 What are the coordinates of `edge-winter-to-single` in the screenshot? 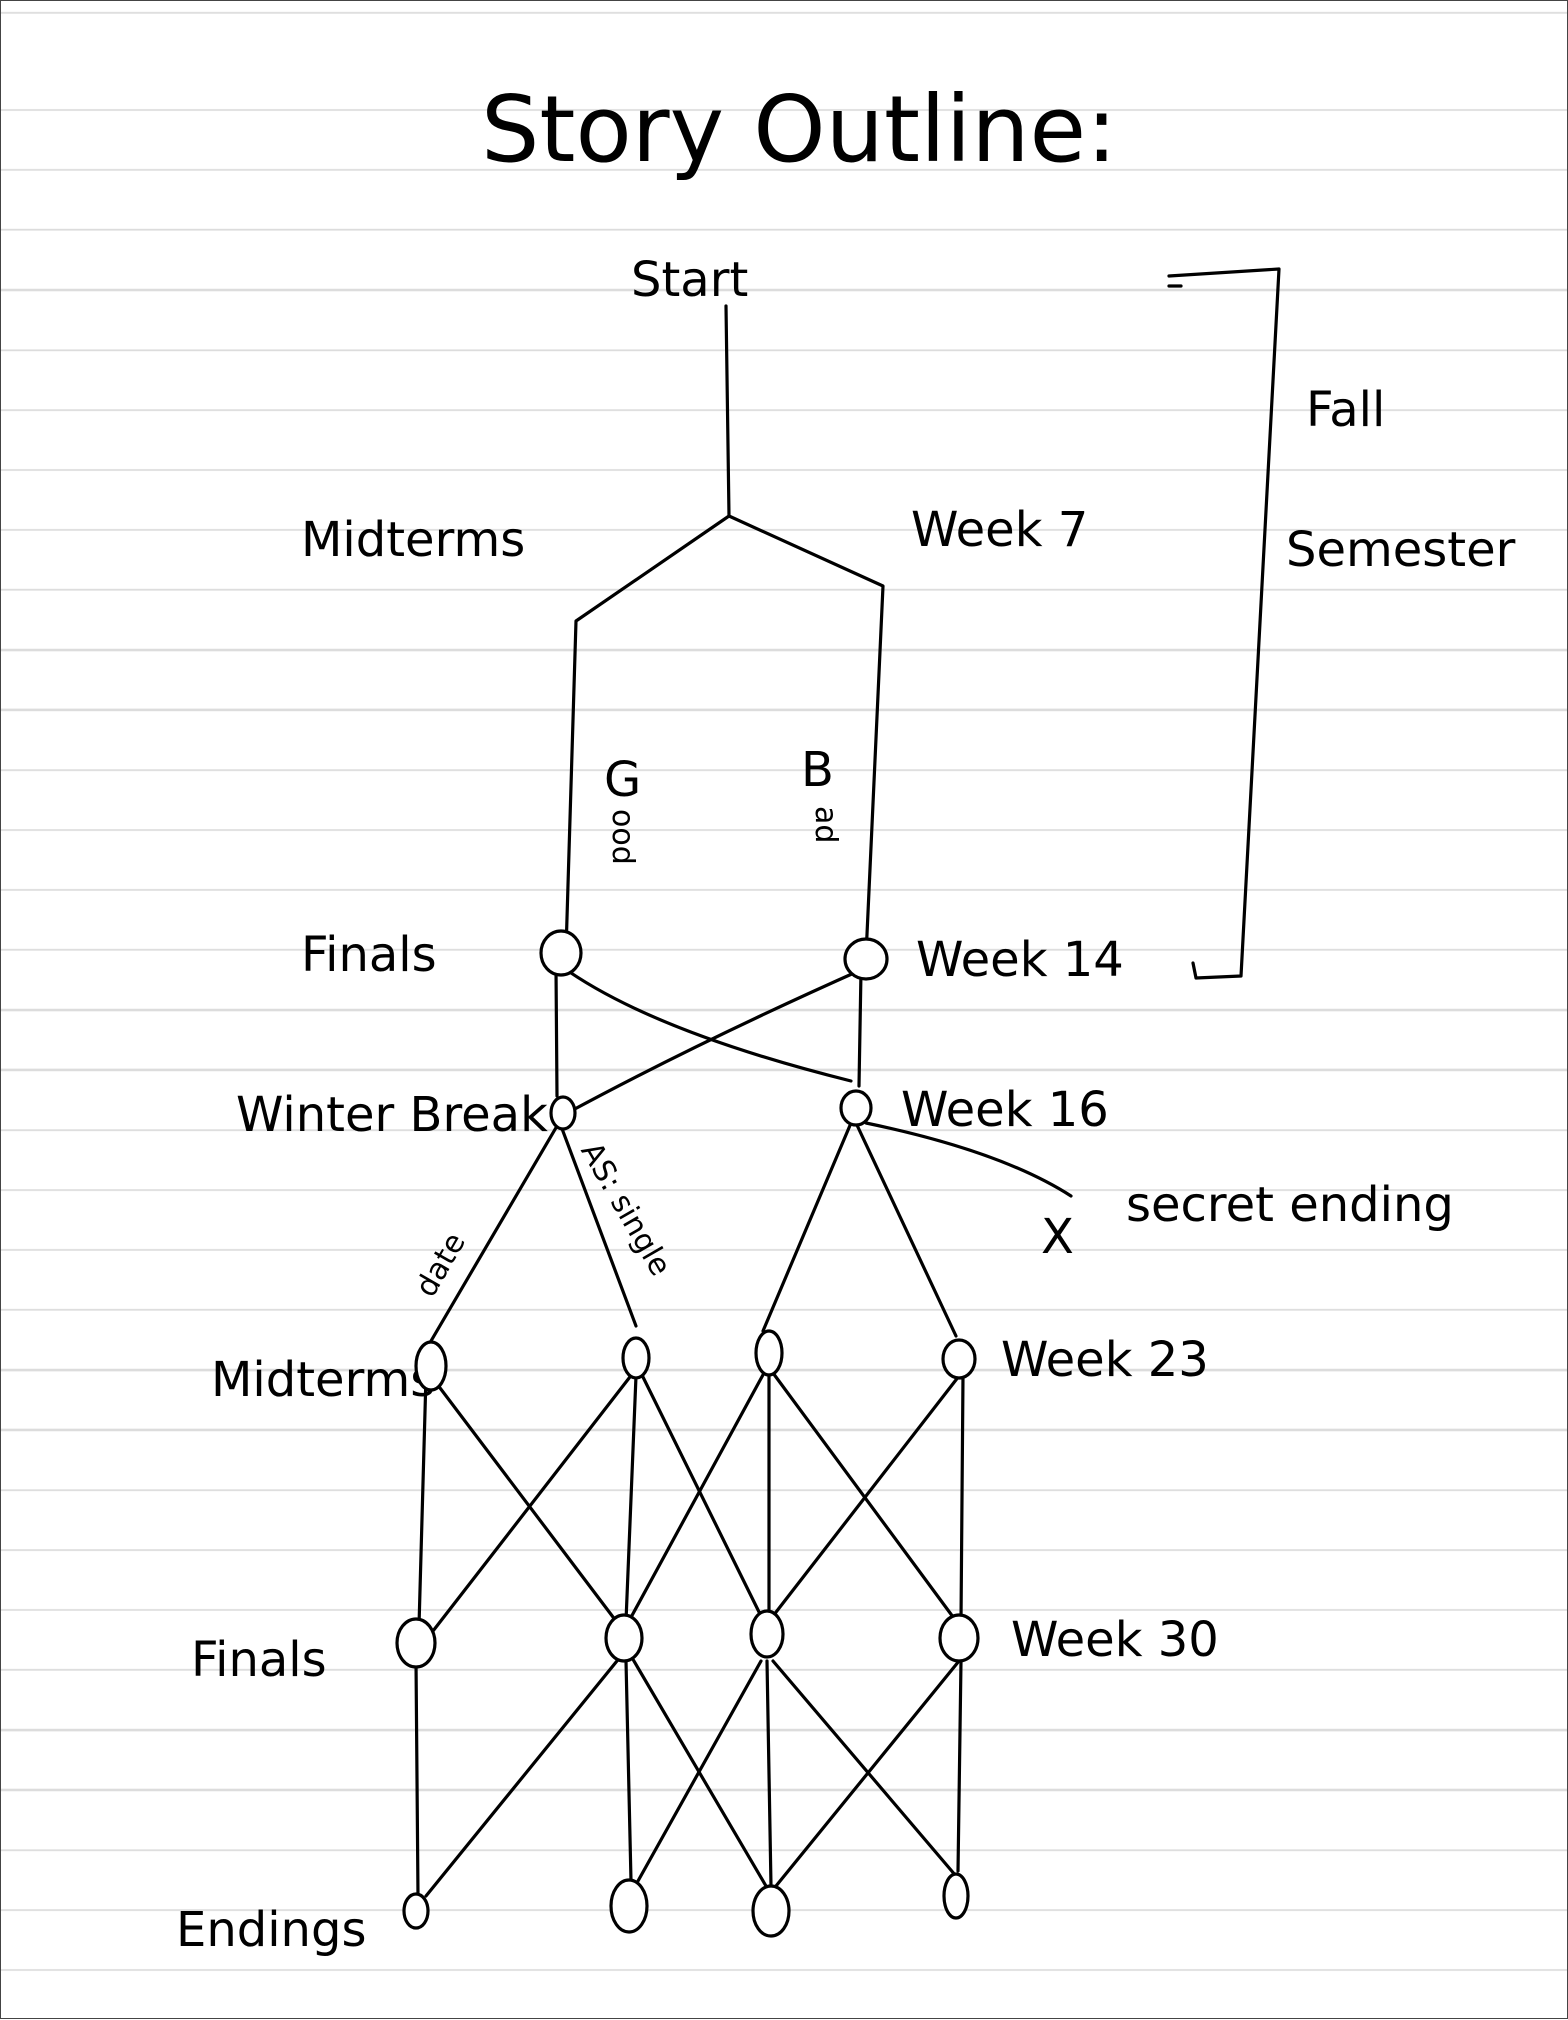 It's located at (598, 1226).